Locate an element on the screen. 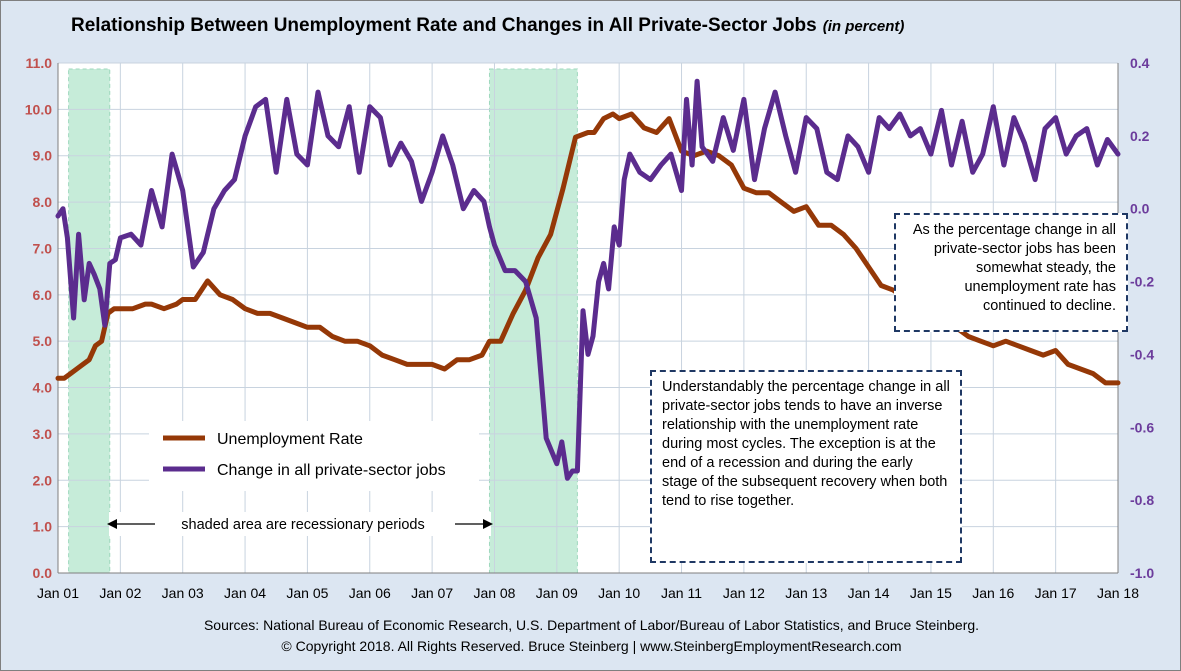 This screenshot has height=671, width=1181. left-arrow-head is located at coordinates (112, 524).